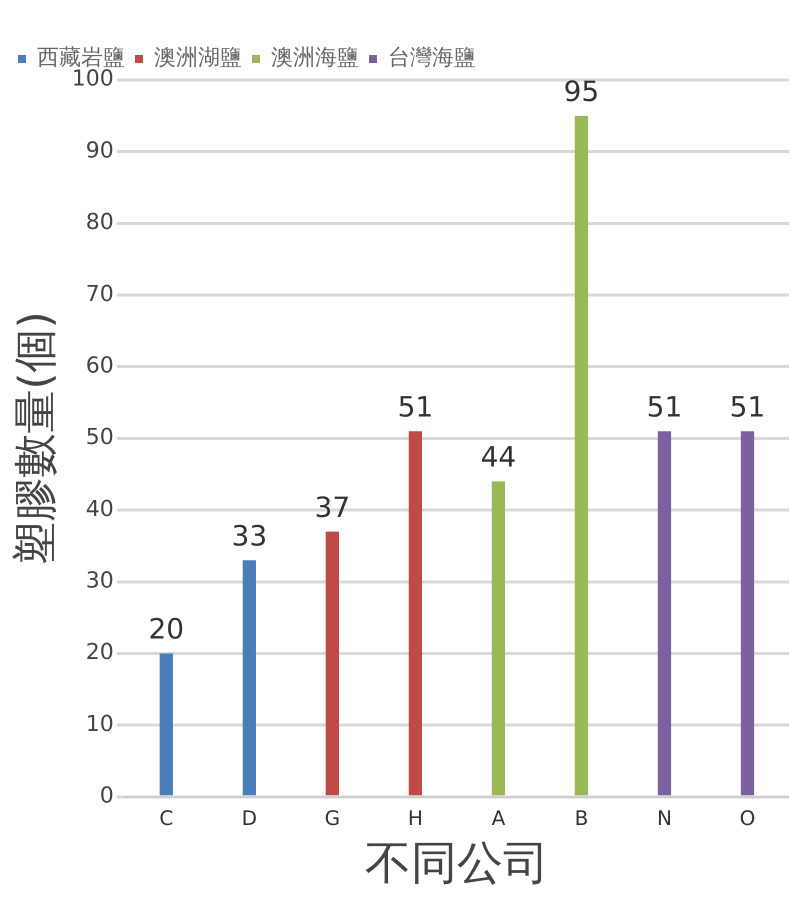 Image resolution: width=807 pixels, height=908 pixels. I want to click on data-label: 20, so click(166, 629).